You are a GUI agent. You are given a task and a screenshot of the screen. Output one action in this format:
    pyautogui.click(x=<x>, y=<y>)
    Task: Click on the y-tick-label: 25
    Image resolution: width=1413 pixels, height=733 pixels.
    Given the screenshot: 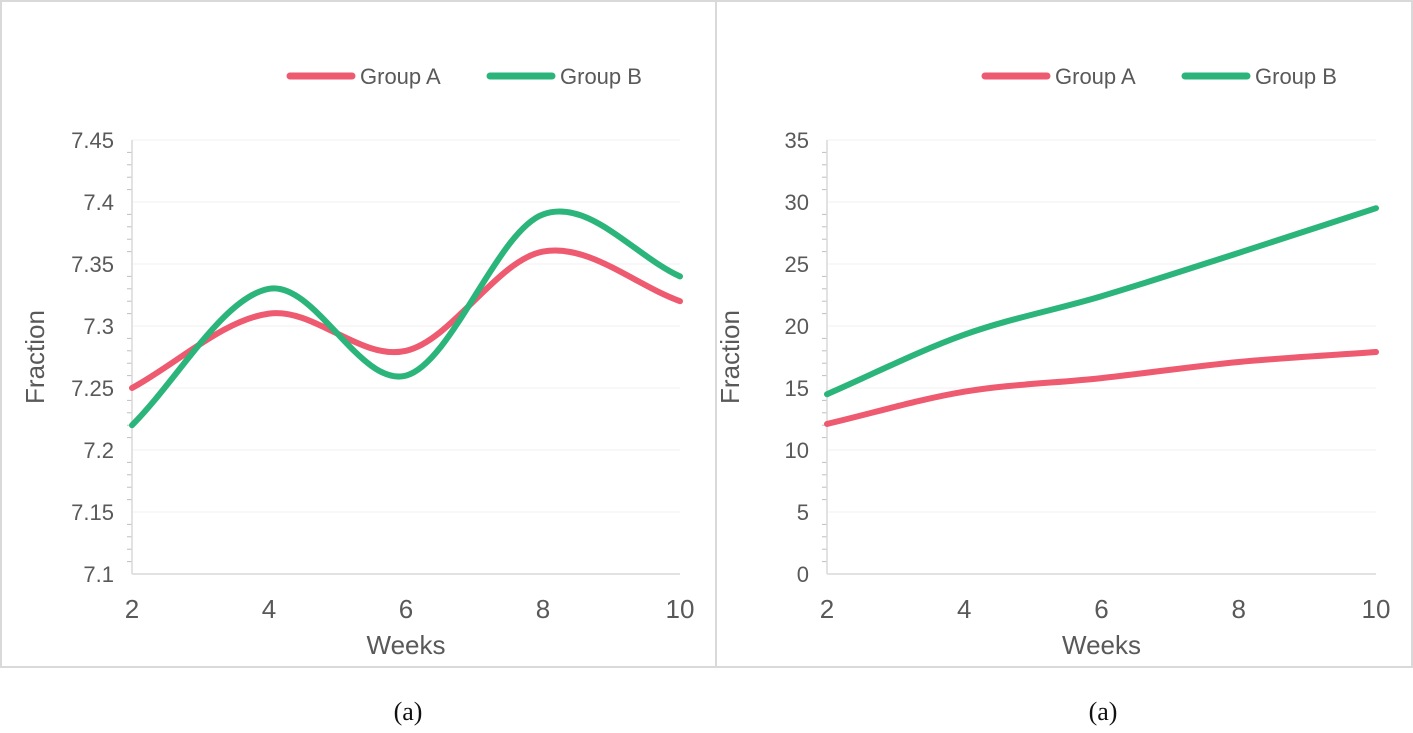 What is the action you would take?
    pyautogui.click(x=797, y=264)
    